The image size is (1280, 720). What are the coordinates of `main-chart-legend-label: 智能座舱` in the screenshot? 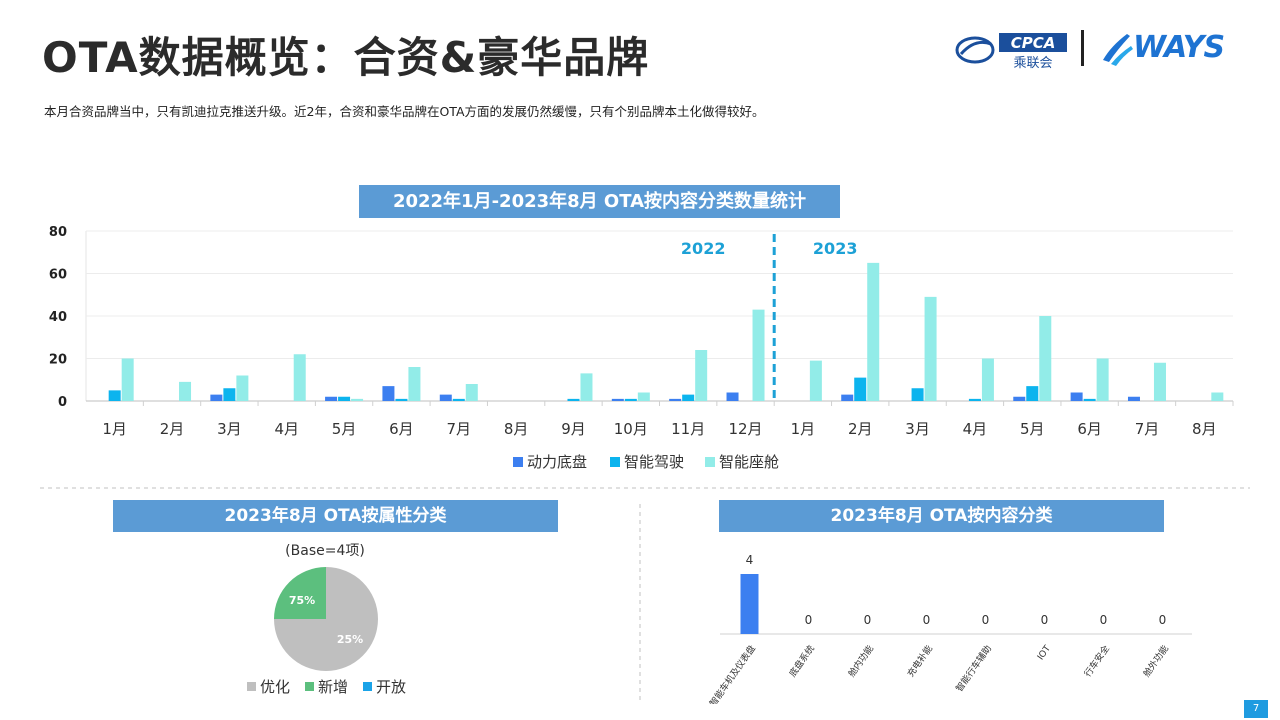 It's located at (749, 462).